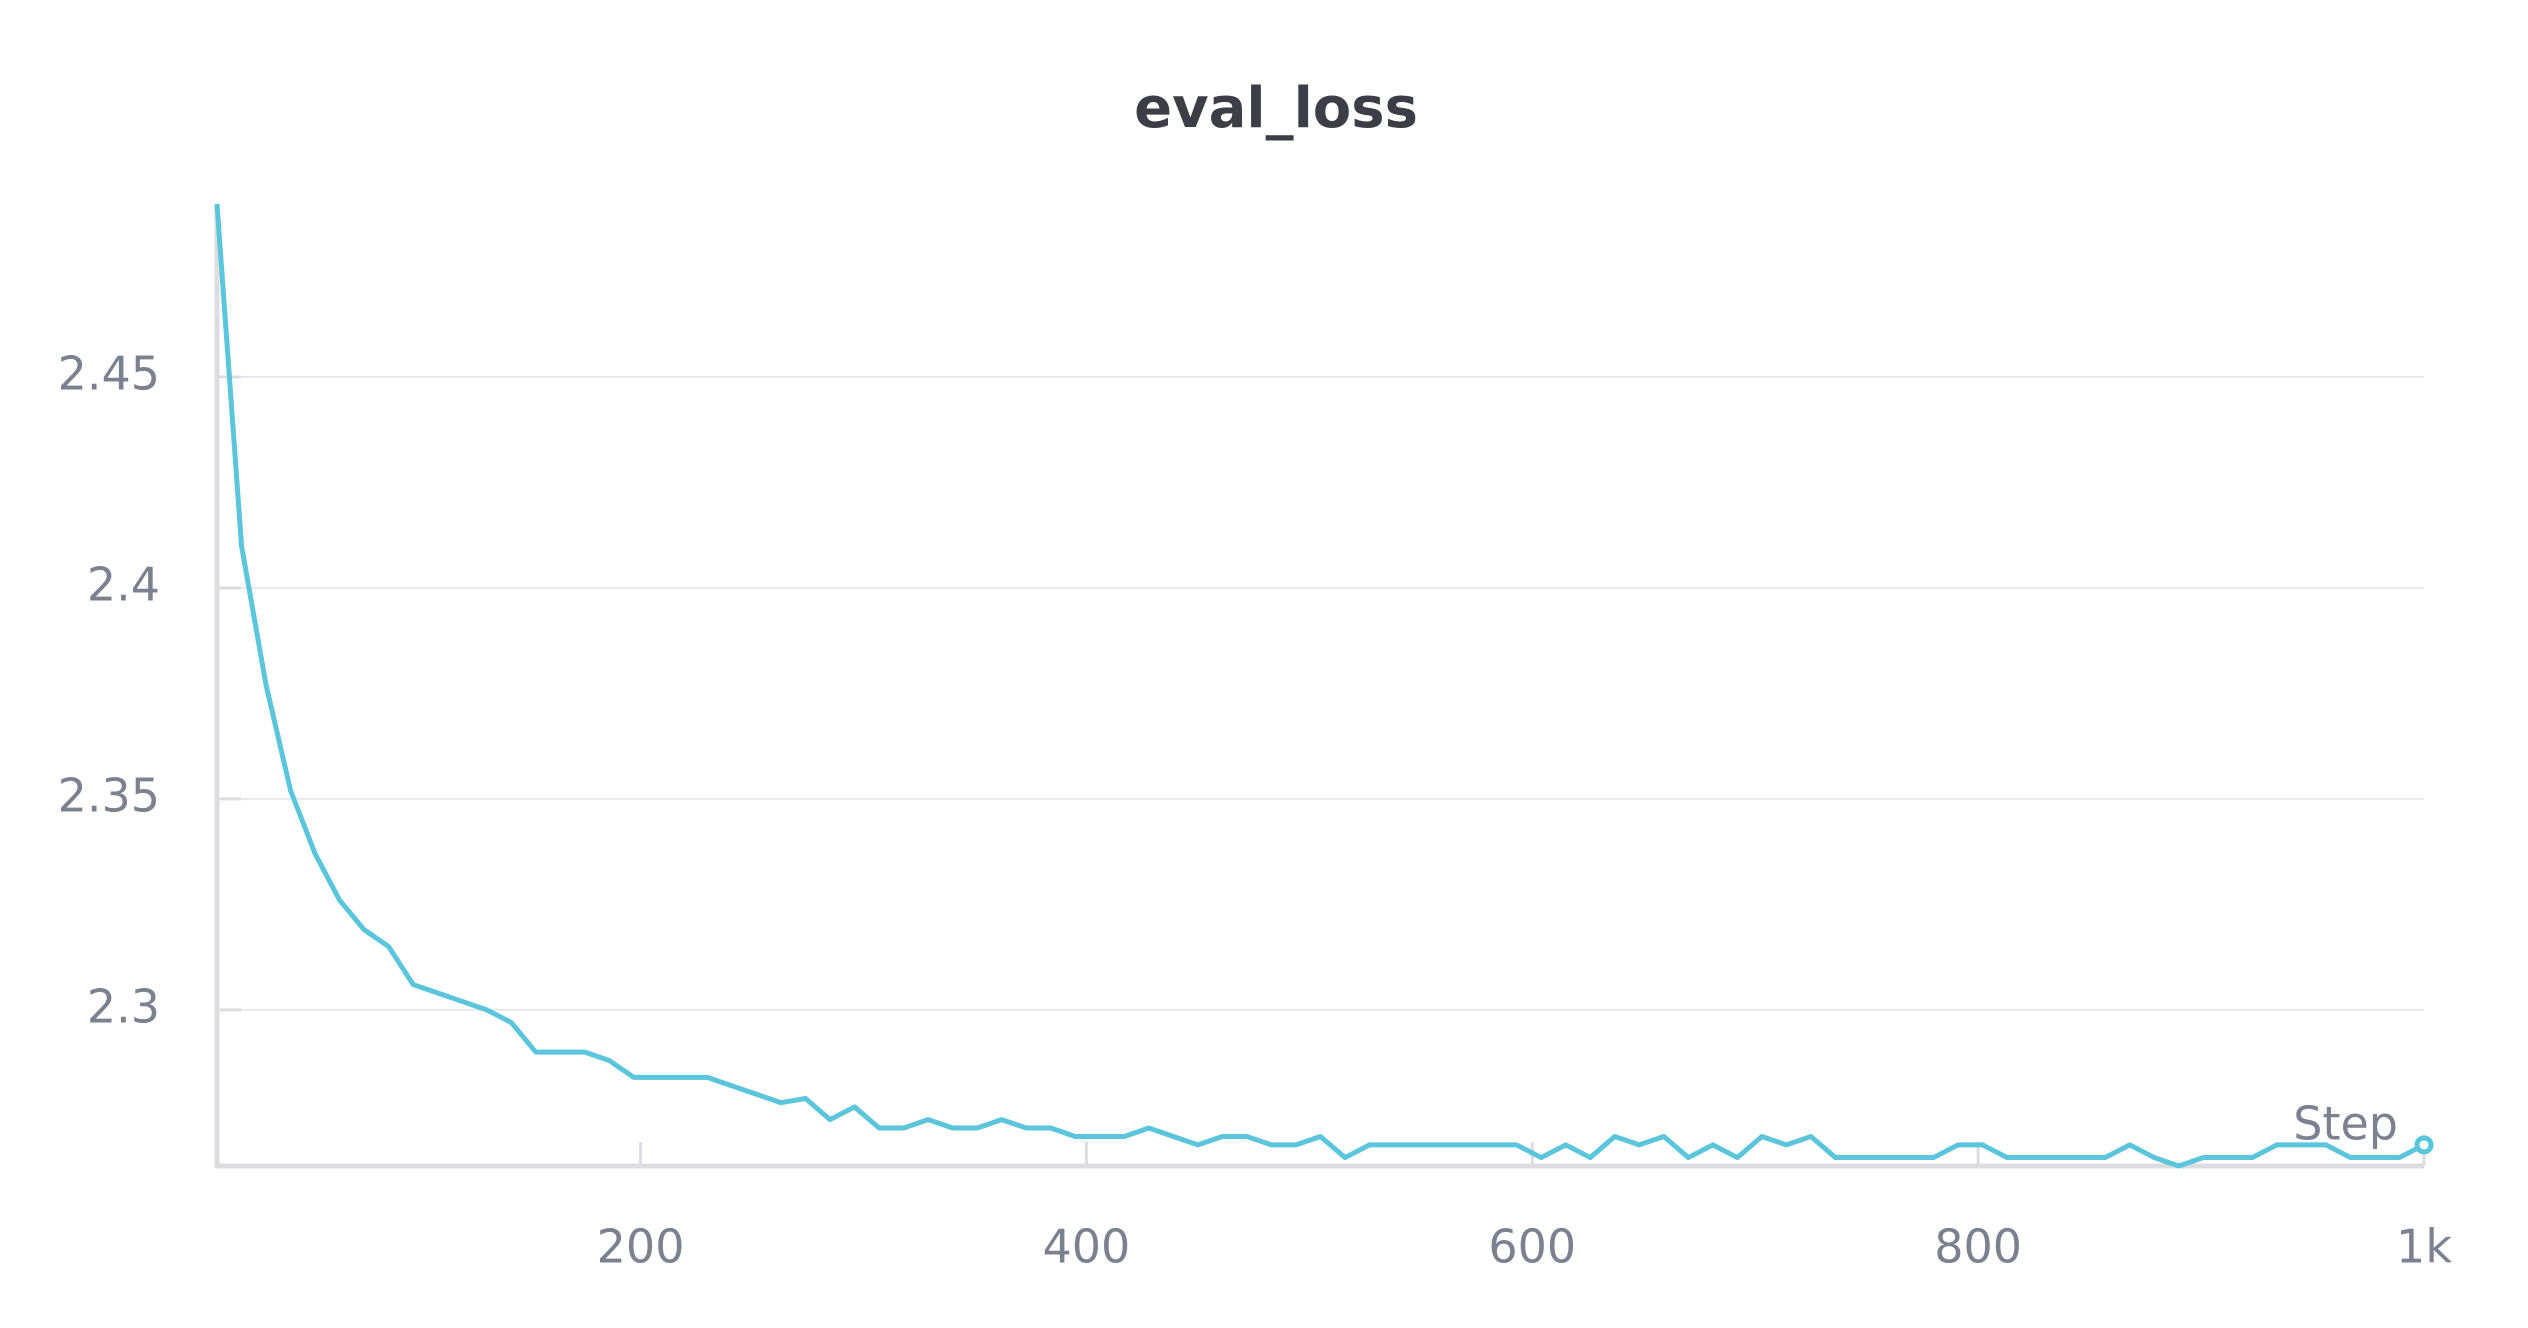 This screenshot has width=2528, height=1328. Describe the element at coordinates (2424, 1145) in the screenshot. I see `end-point` at that location.